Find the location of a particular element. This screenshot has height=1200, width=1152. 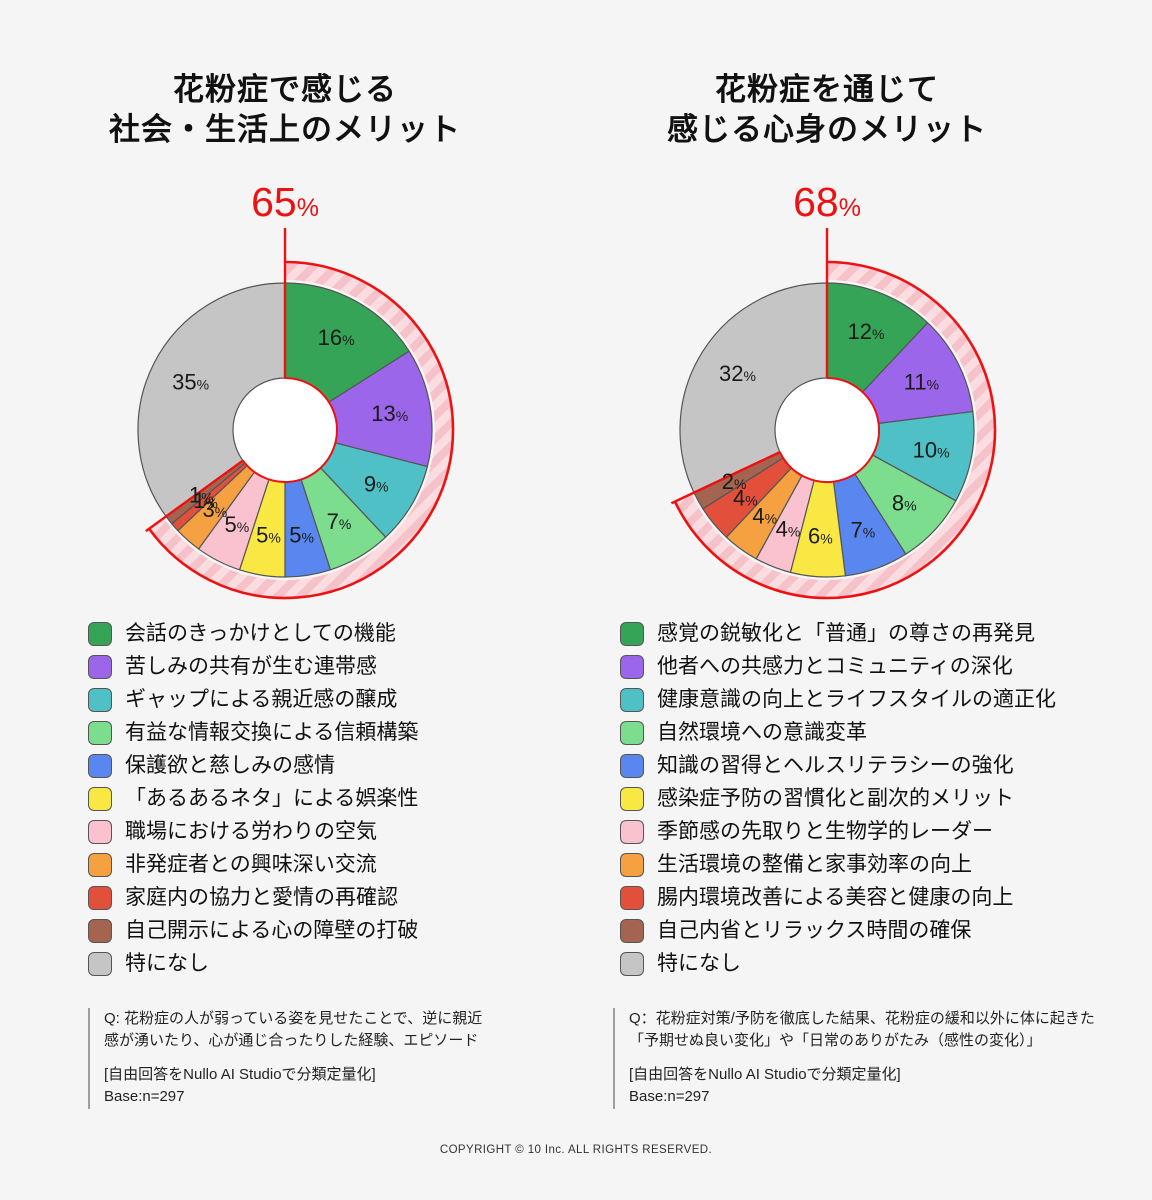

legend-item: 自己開示による心の障壁の打破 is located at coordinates (253, 931).